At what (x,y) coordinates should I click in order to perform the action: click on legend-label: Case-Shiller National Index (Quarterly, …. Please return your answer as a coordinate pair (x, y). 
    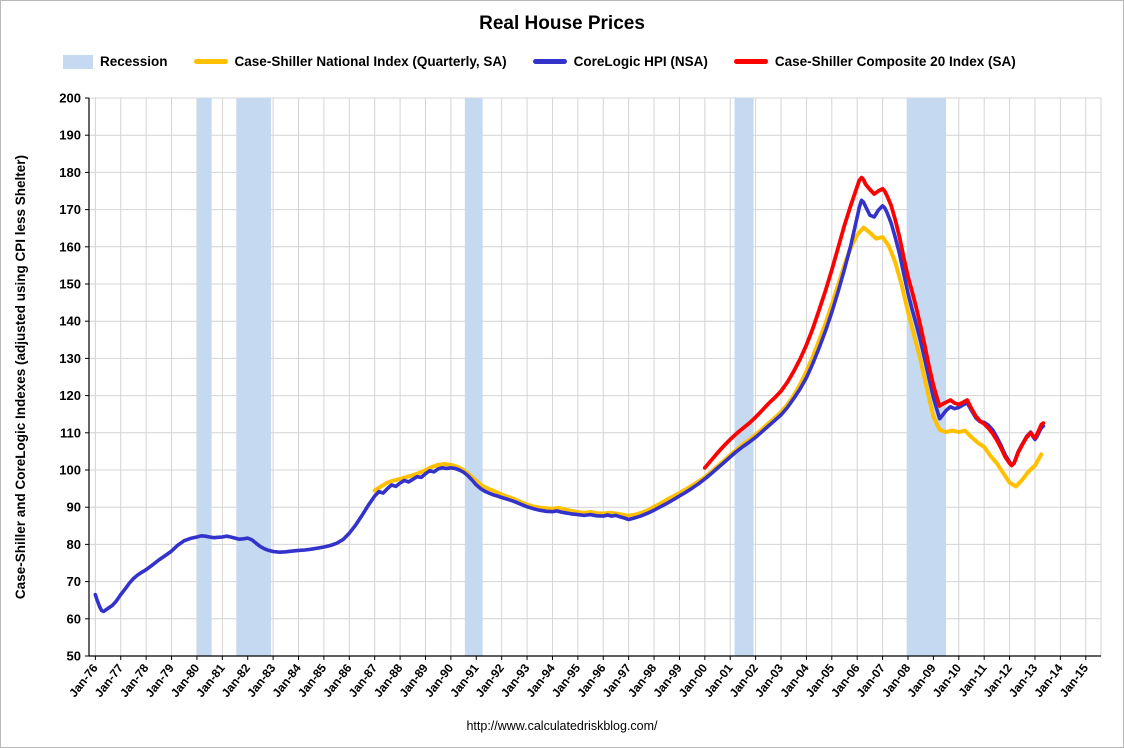
    Looking at the image, I should click on (370, 61).